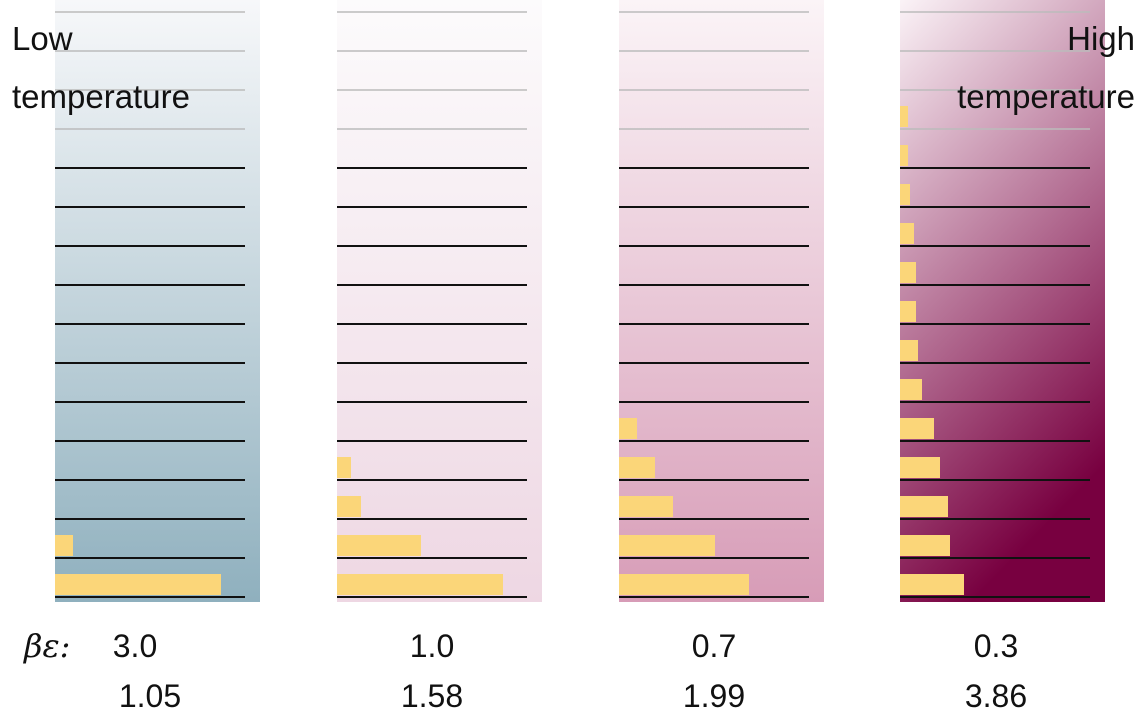  Describe the element at coordinates (47, 646) in the screenshot. I see `beta-epsilon-symbol: βε:` at that location.